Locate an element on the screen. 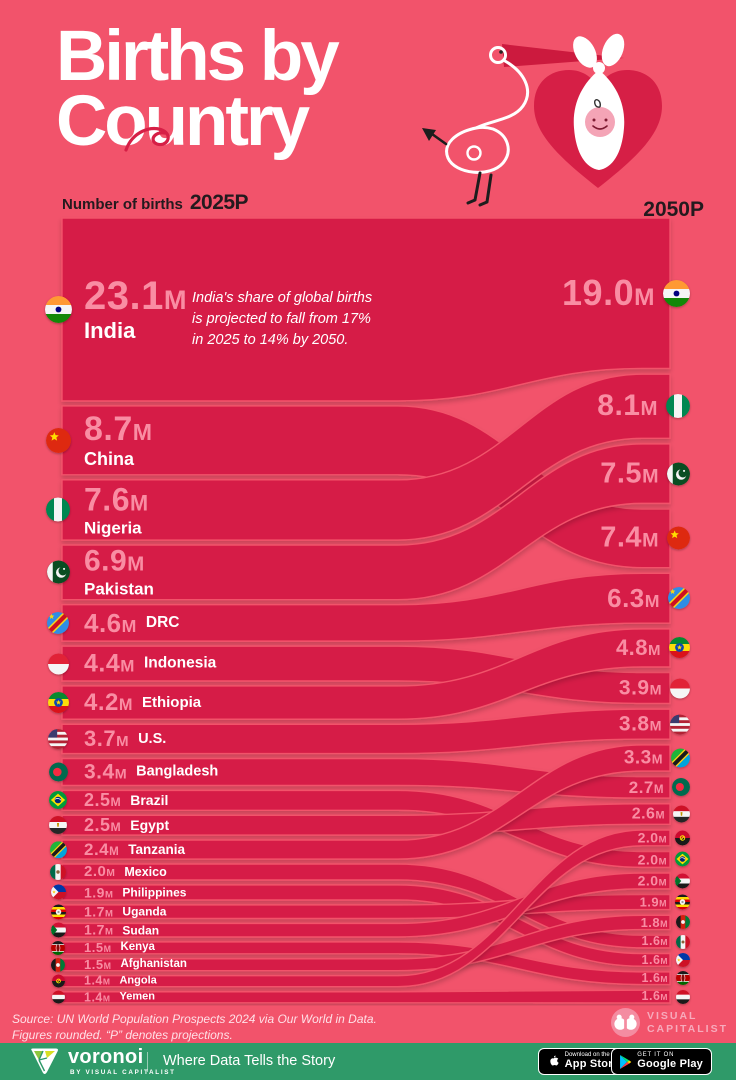  flag-nigeria-icon is located at coordinates (678, 406).